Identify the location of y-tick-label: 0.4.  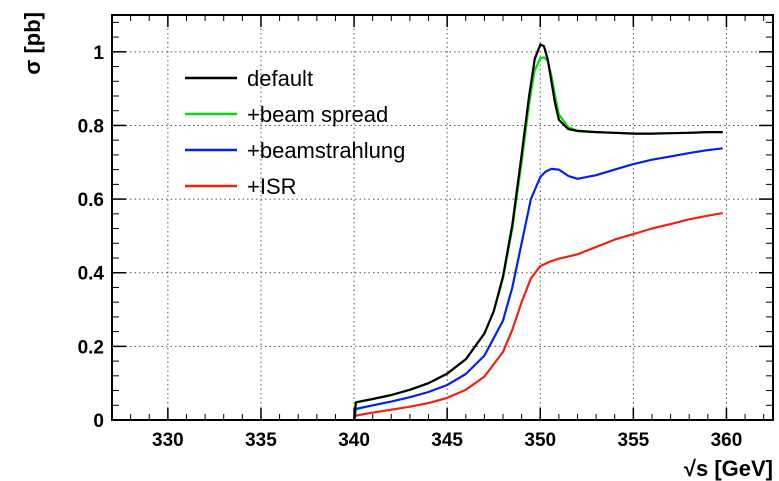
(91, 274).